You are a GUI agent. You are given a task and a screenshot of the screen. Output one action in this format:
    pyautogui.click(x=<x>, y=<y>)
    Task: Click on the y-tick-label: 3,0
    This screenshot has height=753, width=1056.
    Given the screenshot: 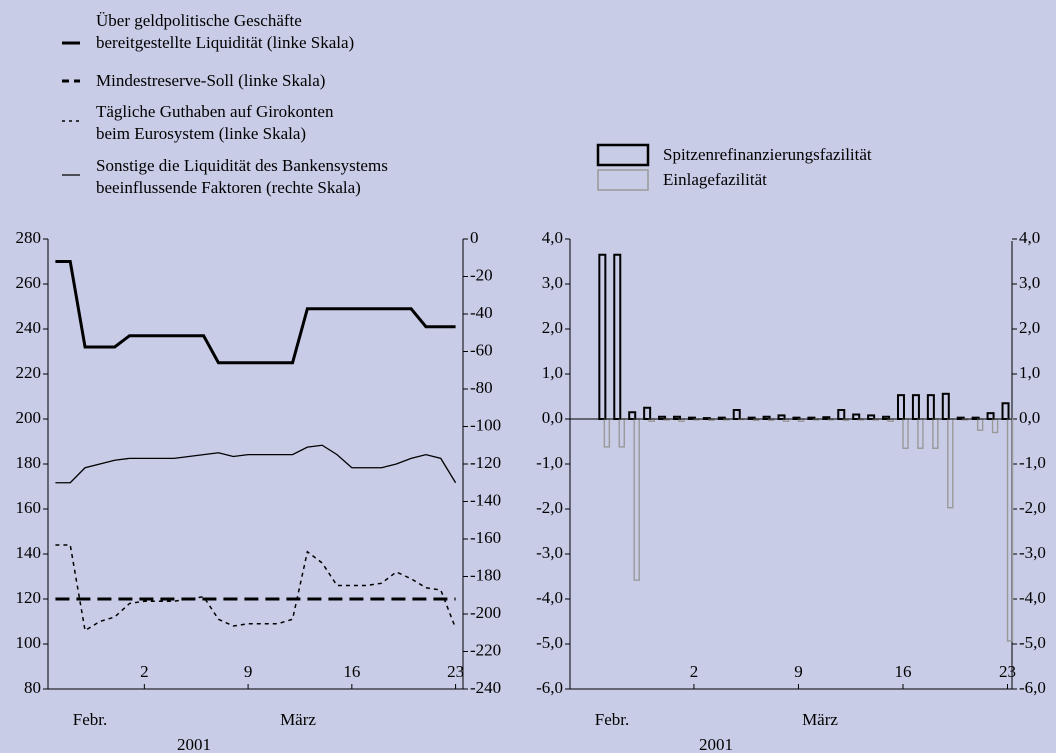 What is the action you would take?
    pyautogui.click(x=552, y=282)
    